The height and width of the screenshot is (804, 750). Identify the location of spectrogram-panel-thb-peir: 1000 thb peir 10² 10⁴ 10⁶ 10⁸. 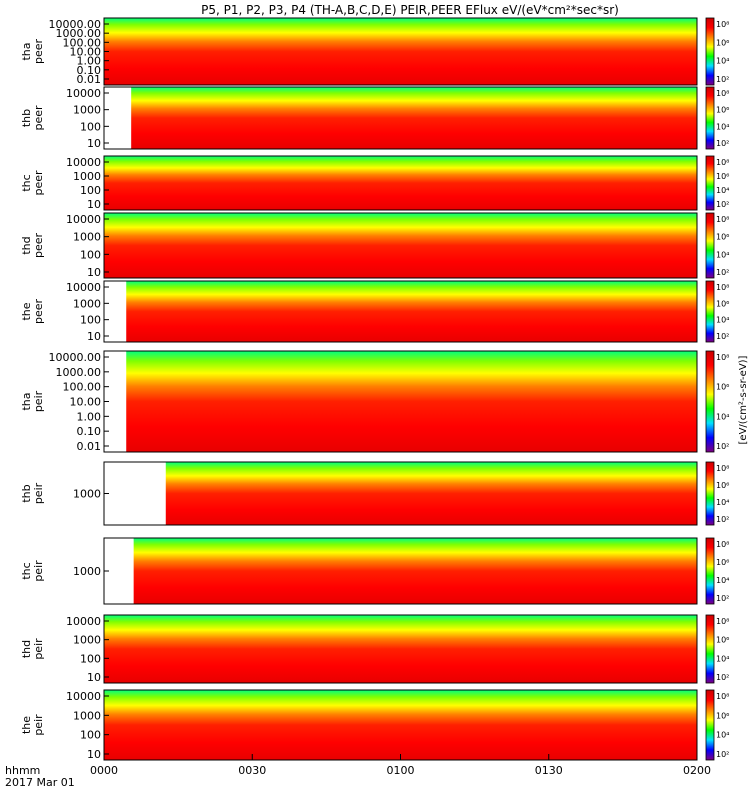
(374, 493).